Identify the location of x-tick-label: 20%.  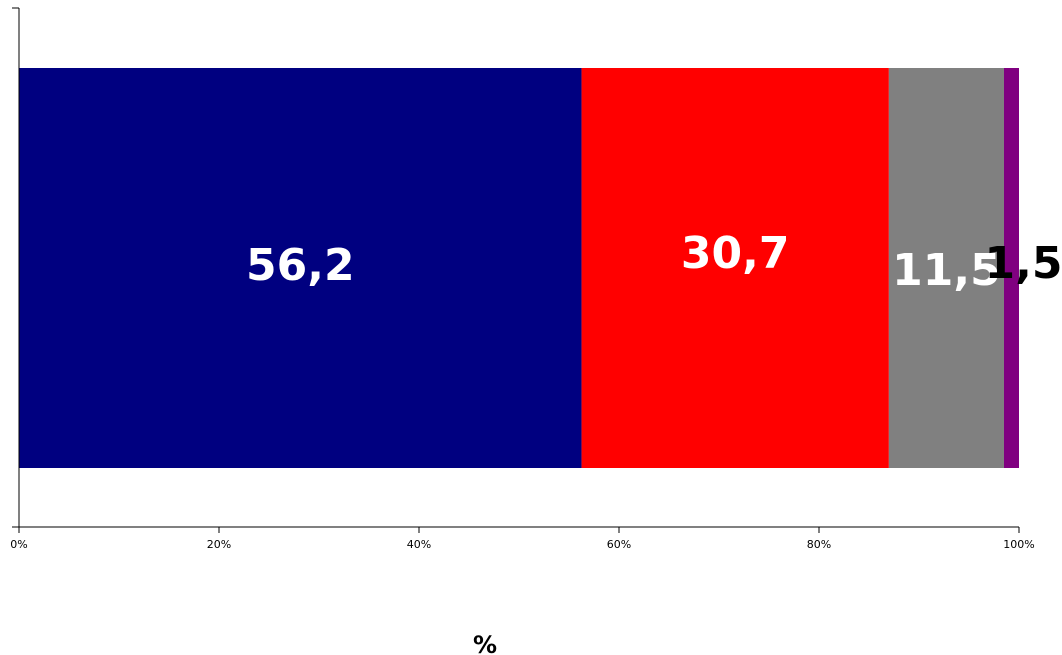
(219, 544).